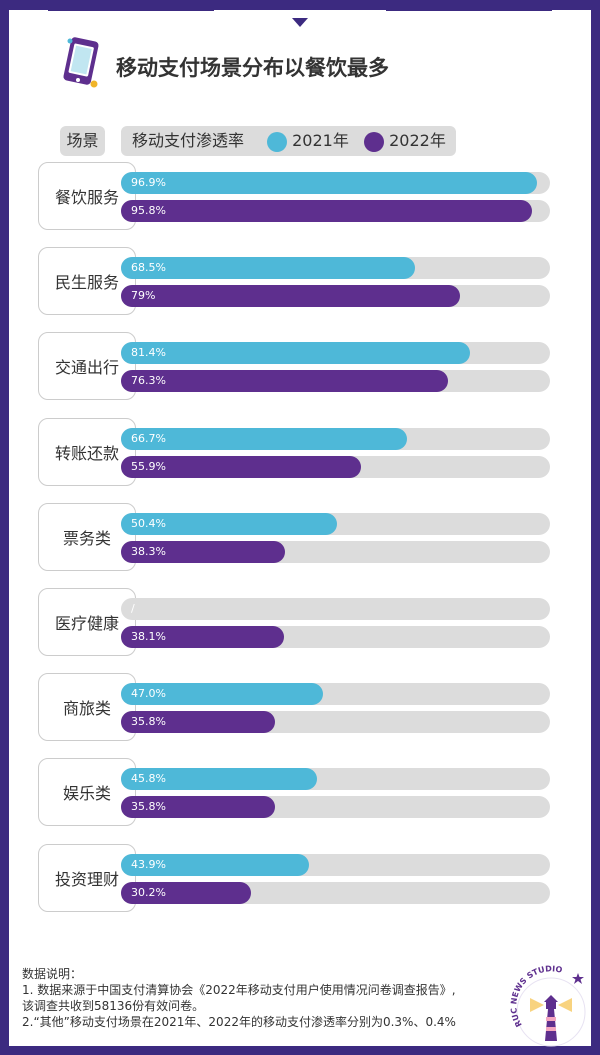  What do you see at coordinates (547, 1006) in the screenshot?
I see `studio-logo: RUC NEWS STUDIO` at bounding box center [547, 1006].